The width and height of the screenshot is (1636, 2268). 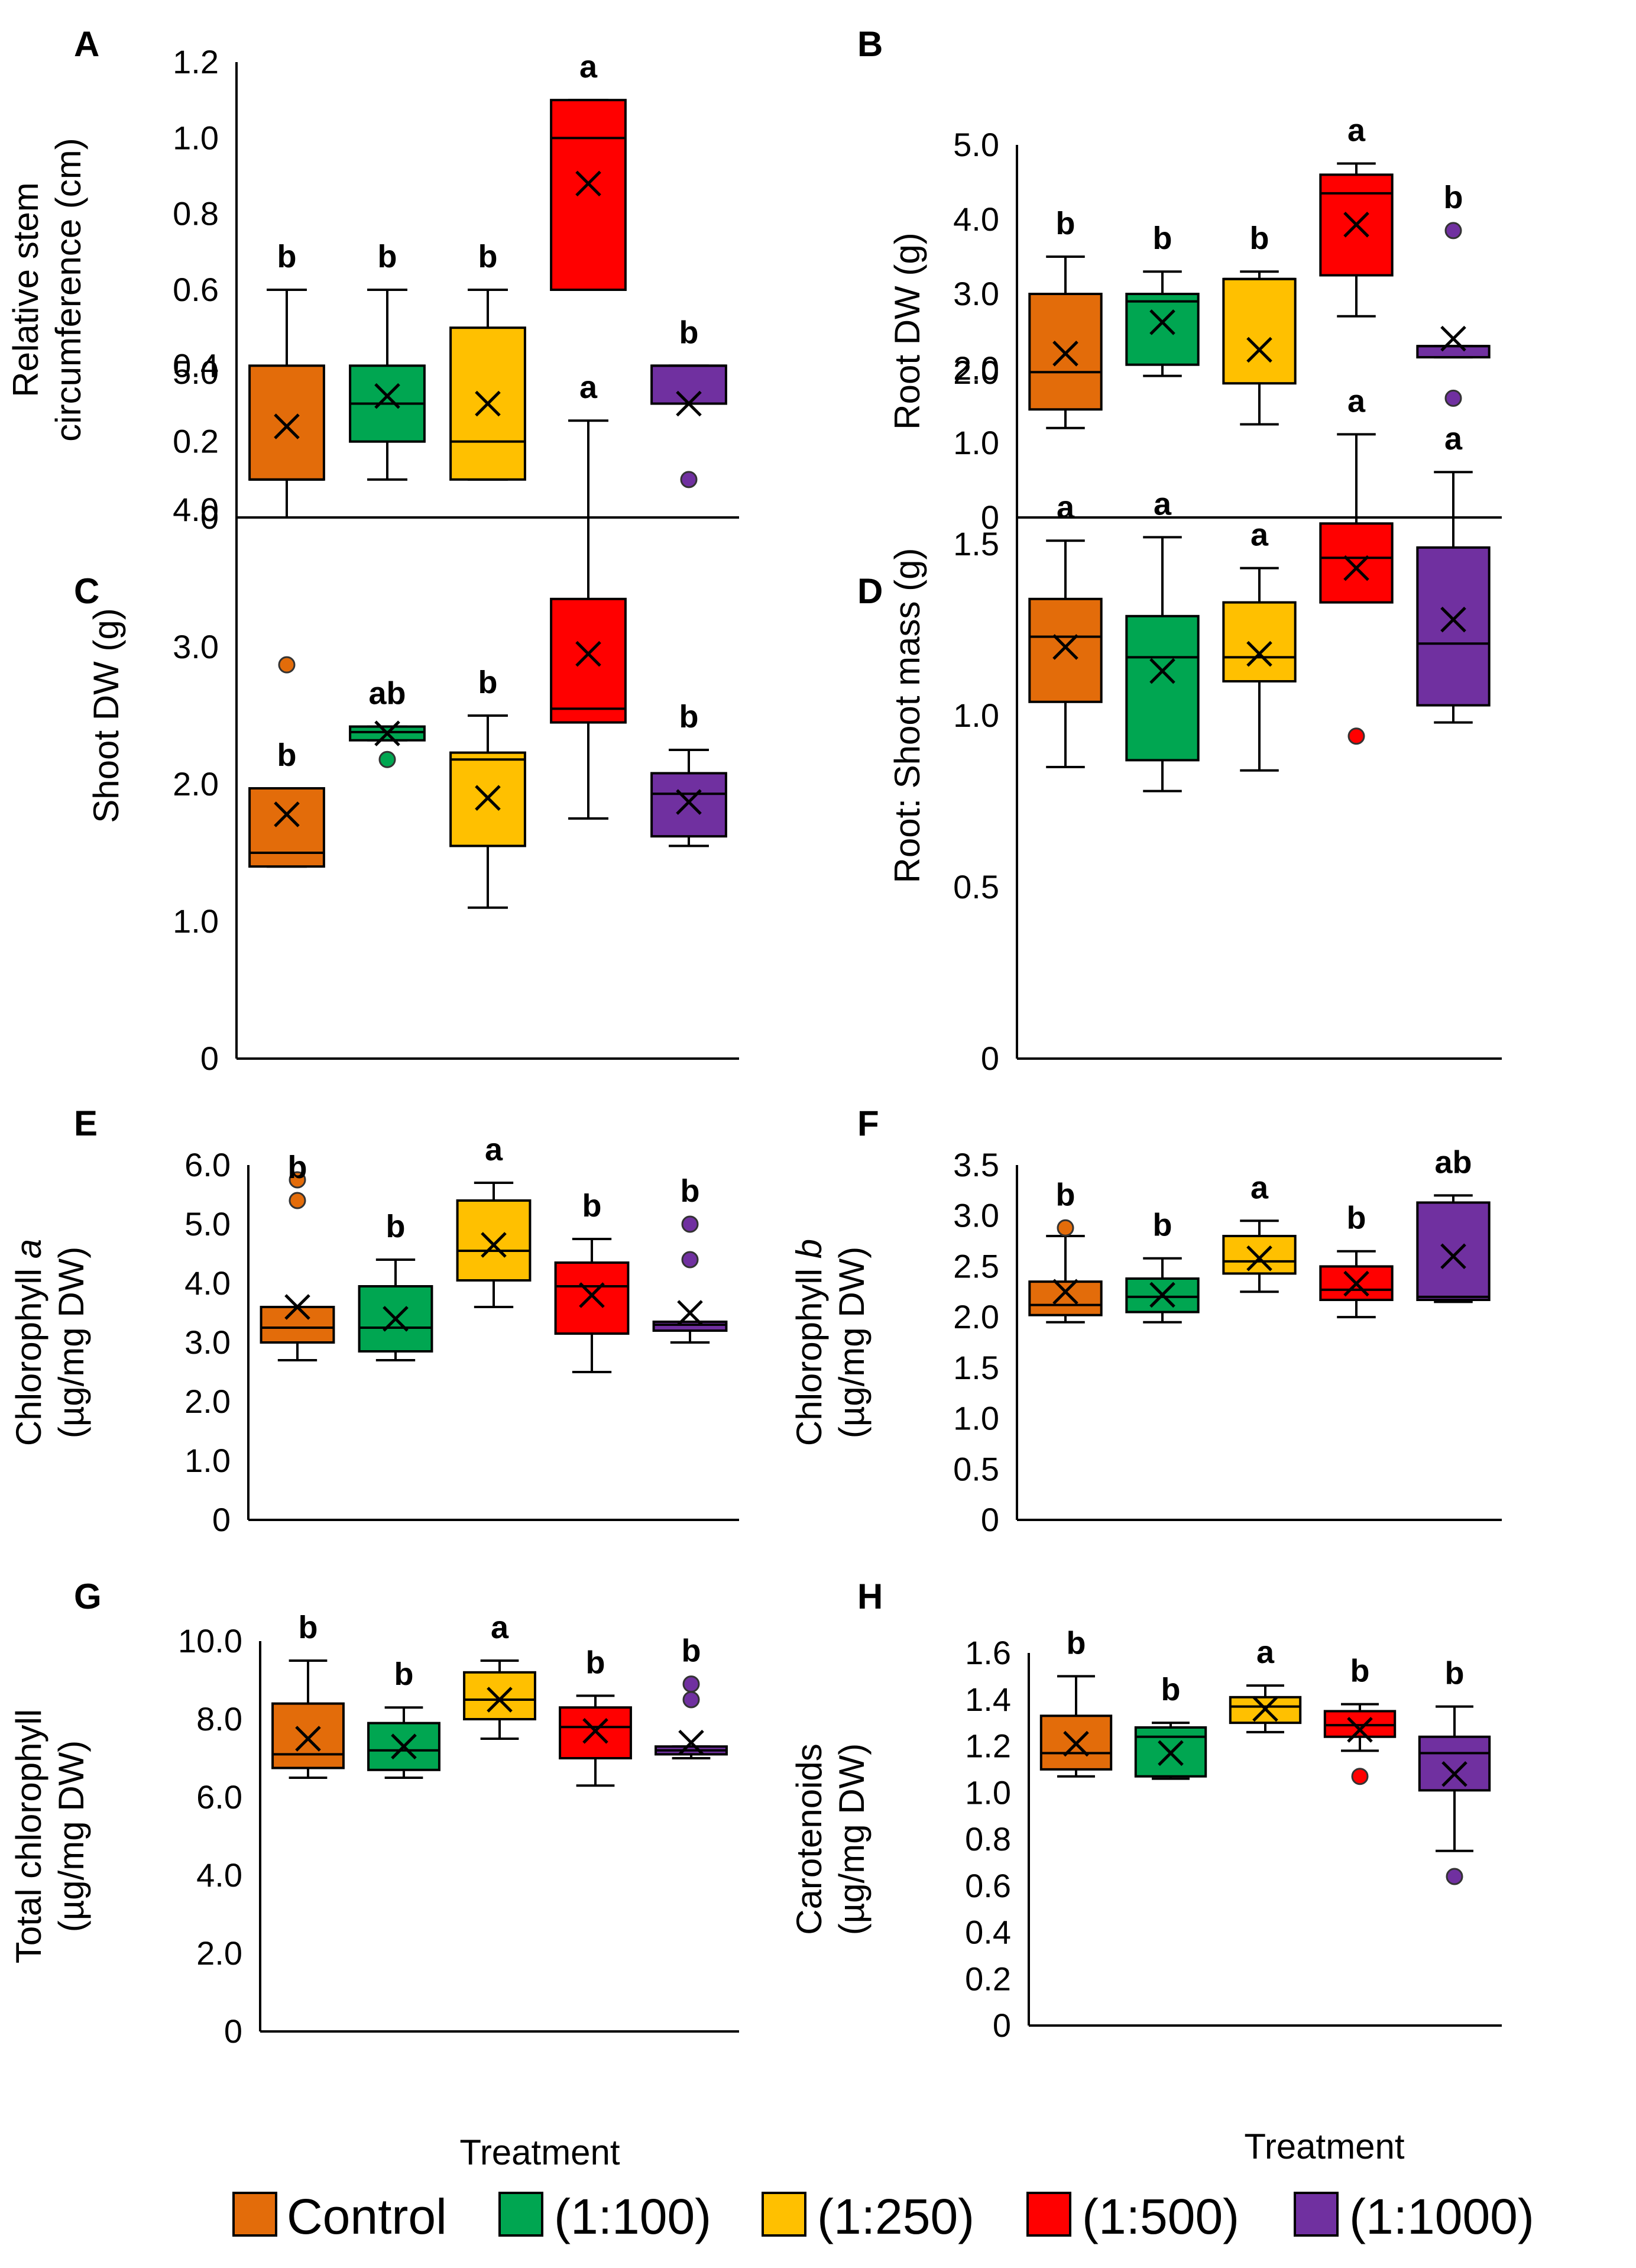 What do you see at coordinates (988, 1839) in the screenshot?
I see `tick-label-h-4: 0.8` at bounding box center [988, 1839].